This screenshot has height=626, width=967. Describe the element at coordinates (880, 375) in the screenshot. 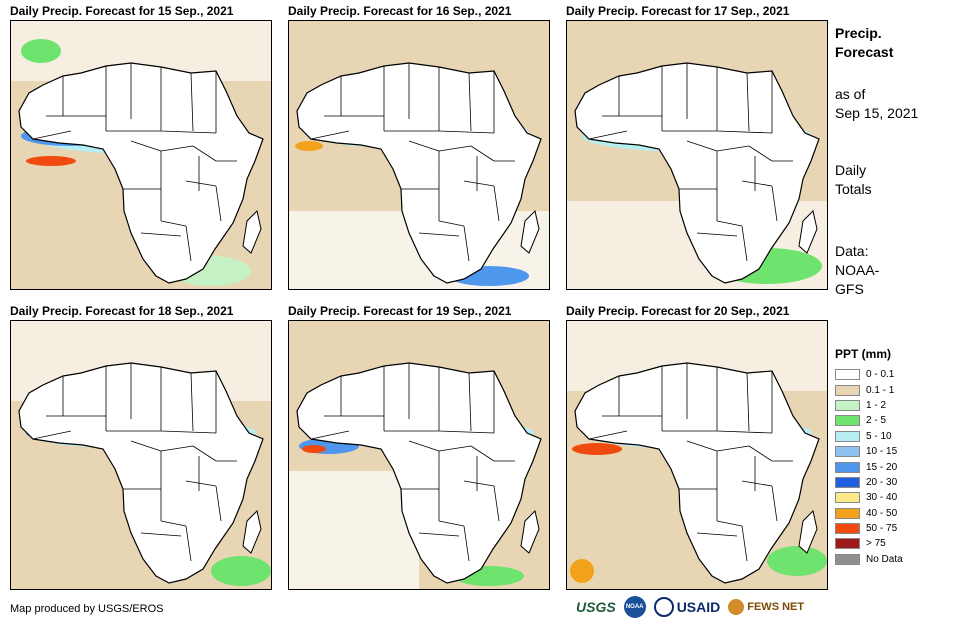

I see `legend-label: 0 - 0.1` at that location.